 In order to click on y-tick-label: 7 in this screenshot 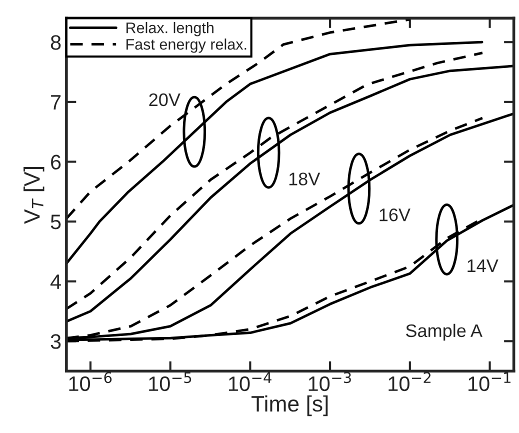, I will do `click(56, 102)`.